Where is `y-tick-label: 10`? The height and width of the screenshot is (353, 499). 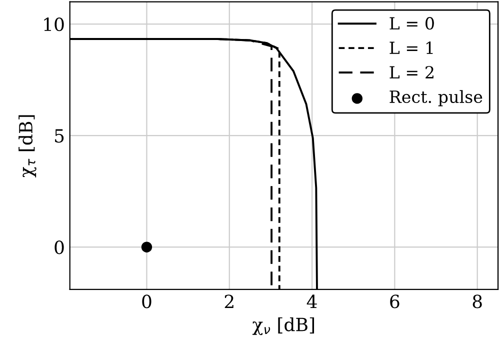
y-tick-label: 10 is located at coordinates (54, 25).